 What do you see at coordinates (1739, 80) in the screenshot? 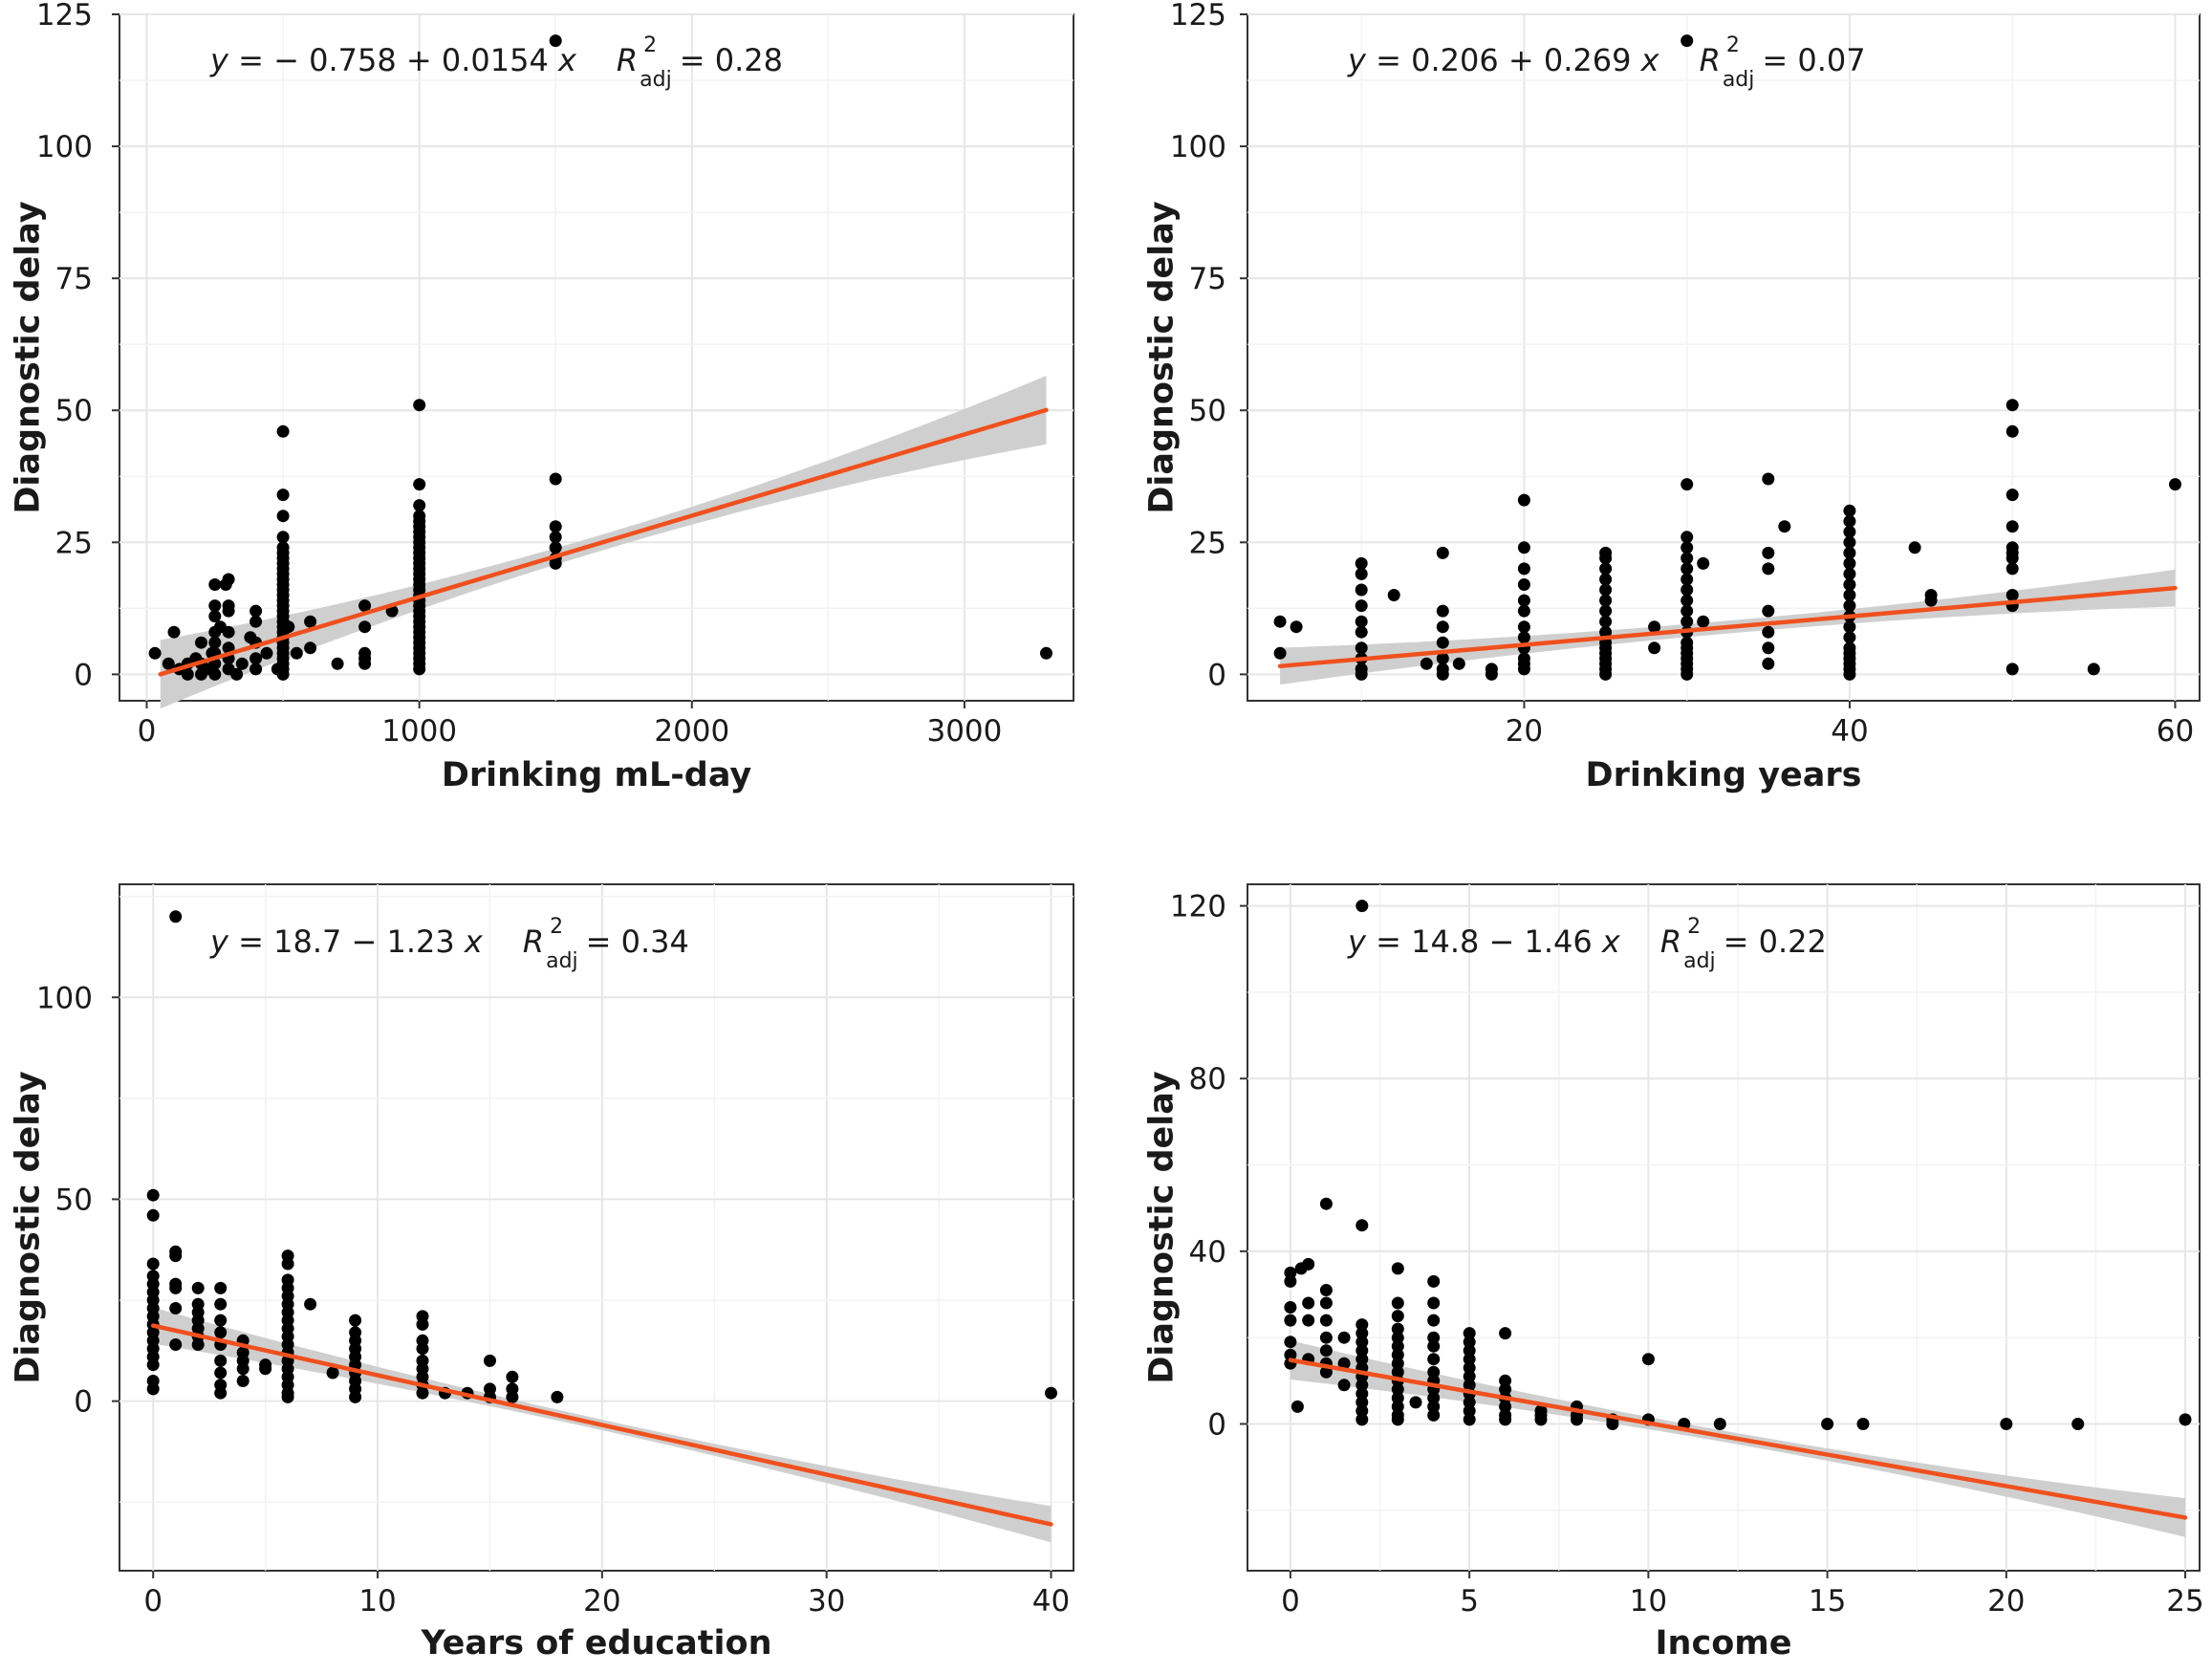
I see `r-squared-subscript: adj` at bounding box center [1739, 80].